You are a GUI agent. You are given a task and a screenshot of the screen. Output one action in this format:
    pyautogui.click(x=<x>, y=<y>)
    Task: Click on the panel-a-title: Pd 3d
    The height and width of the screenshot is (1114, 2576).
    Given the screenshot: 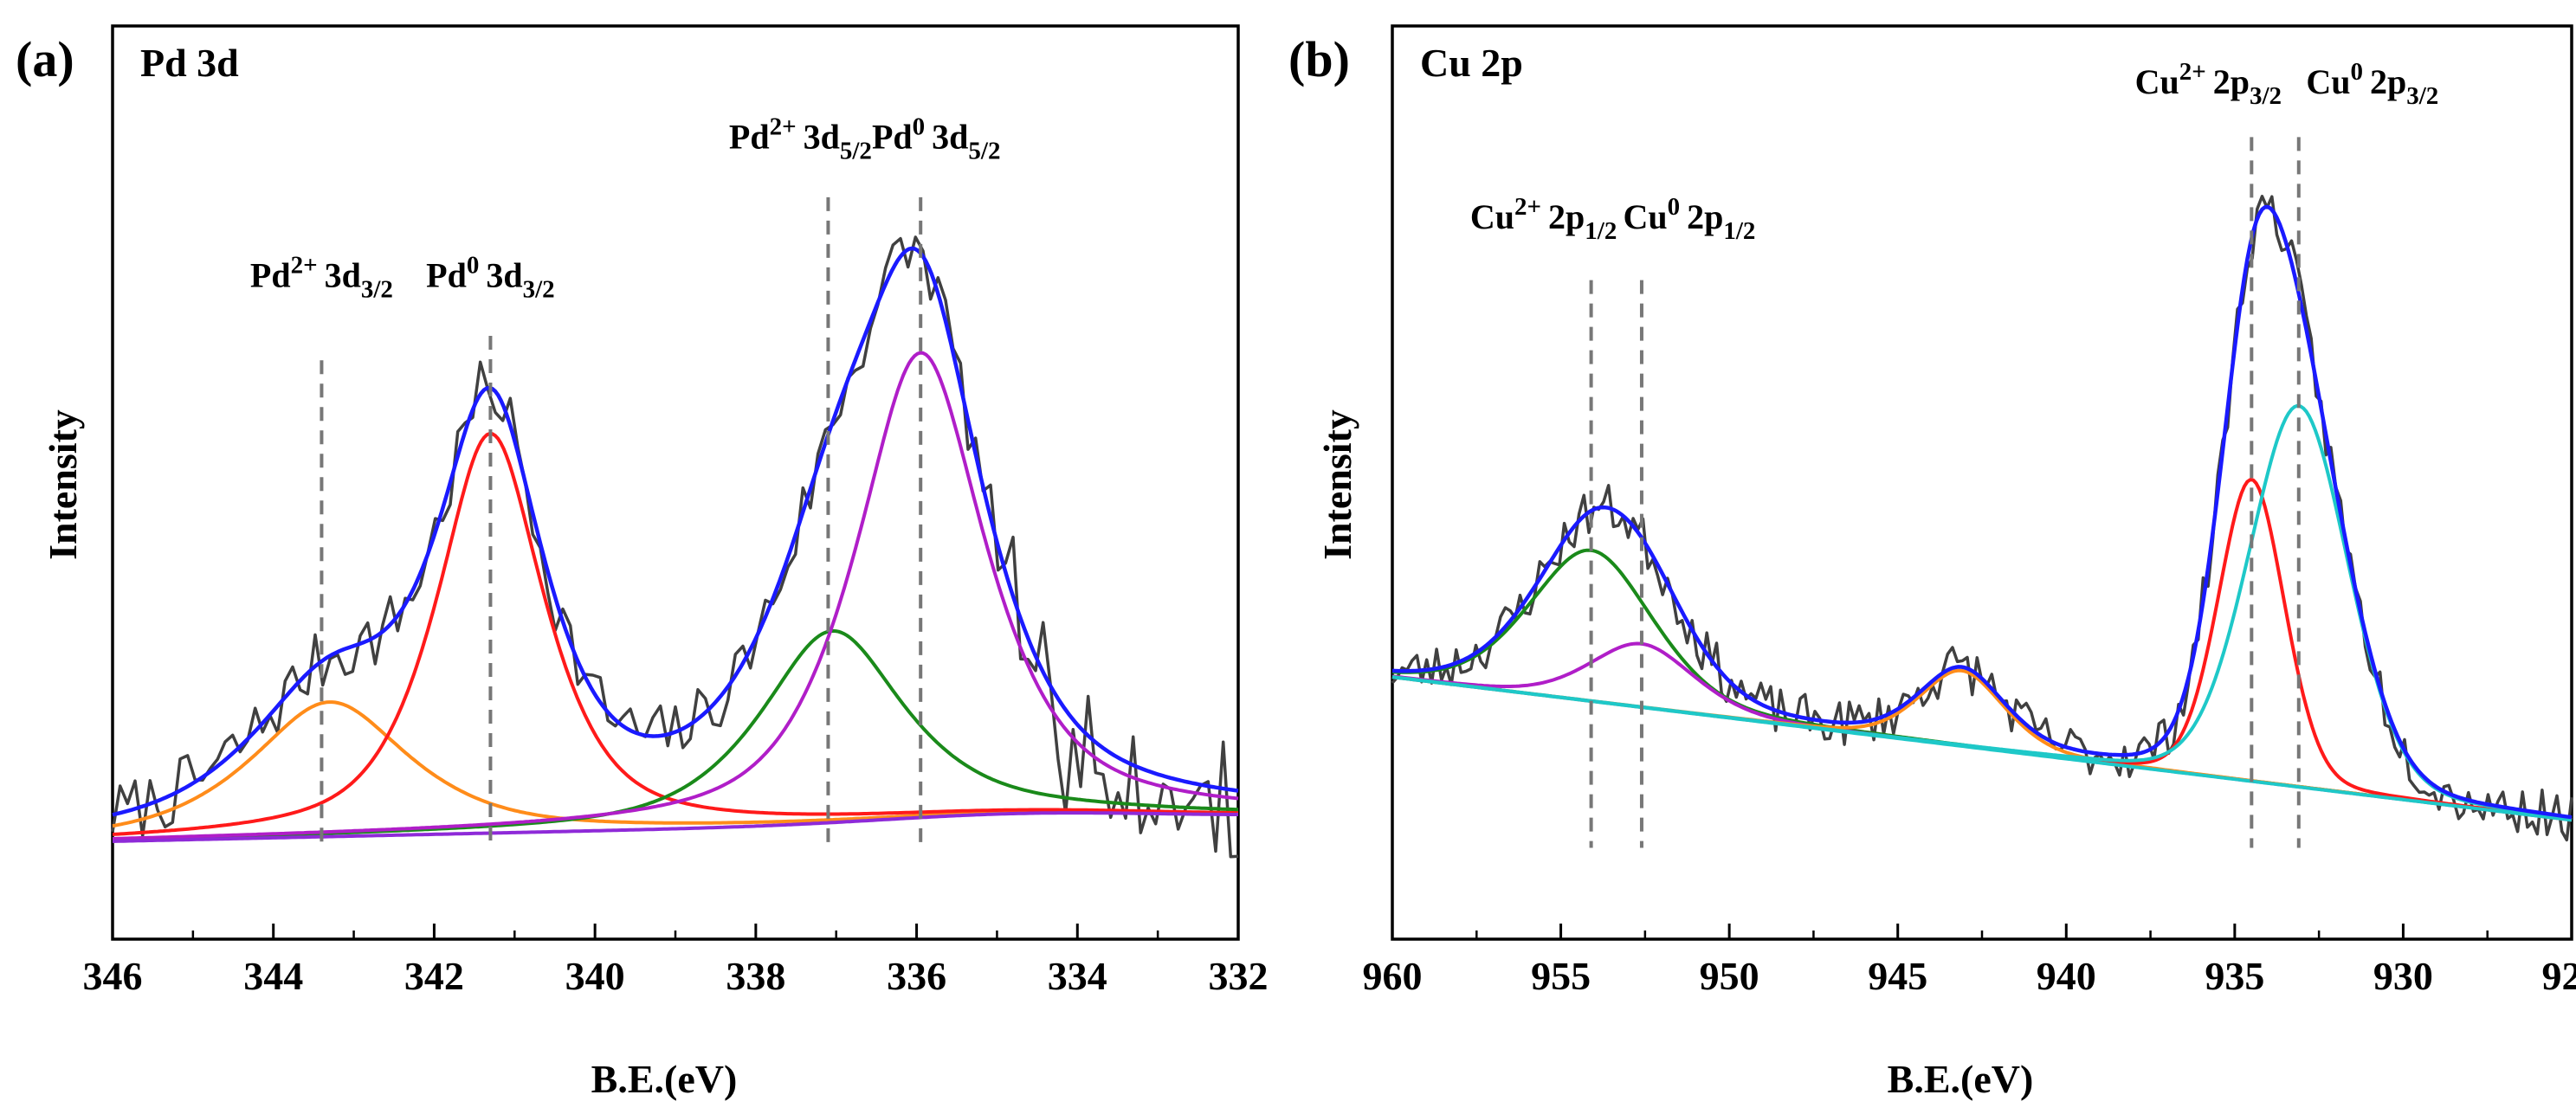 What is the action you would take?
    pyautogui.click(x=189, y=63)
    